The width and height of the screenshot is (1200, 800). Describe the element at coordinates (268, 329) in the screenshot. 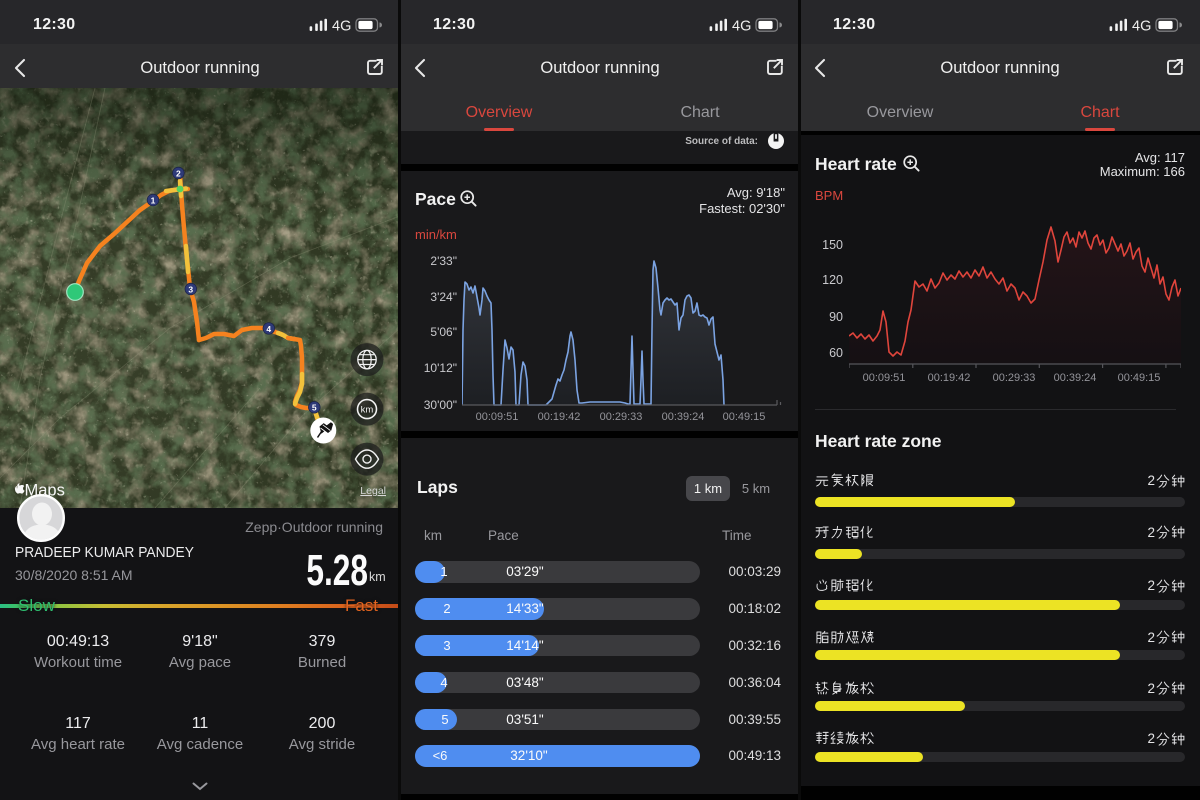

I see `svg-text: 4` at that location.